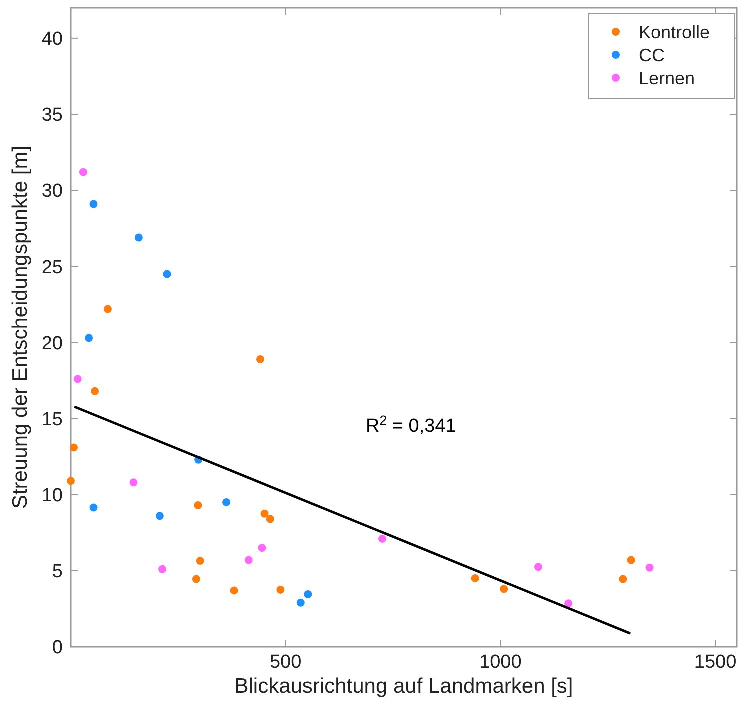  Describe the element at coordinates (20, 328) in the screenshot. I see `y-axis-title: Streuung der Entscheidungspunkte [m]` at that location.